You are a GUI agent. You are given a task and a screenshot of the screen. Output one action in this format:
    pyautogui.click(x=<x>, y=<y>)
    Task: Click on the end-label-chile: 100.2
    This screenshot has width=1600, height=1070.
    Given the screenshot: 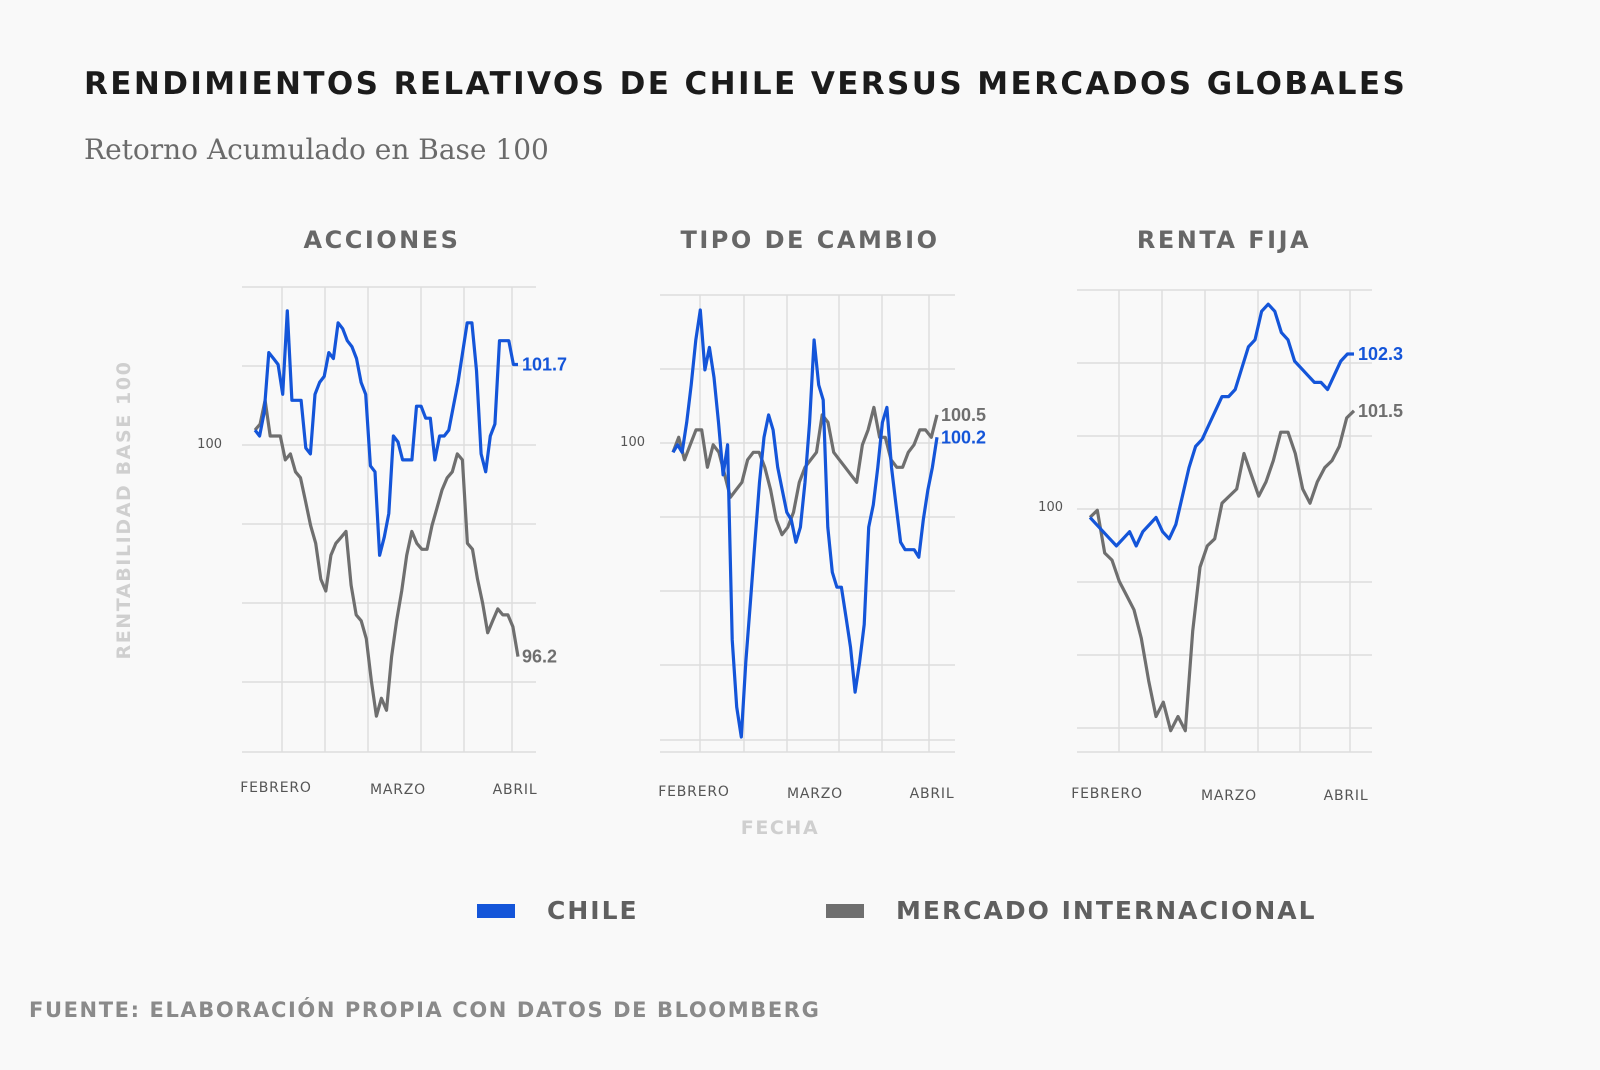 What is the action you would take?
    pyautogui.click(x=963, y=437)
    